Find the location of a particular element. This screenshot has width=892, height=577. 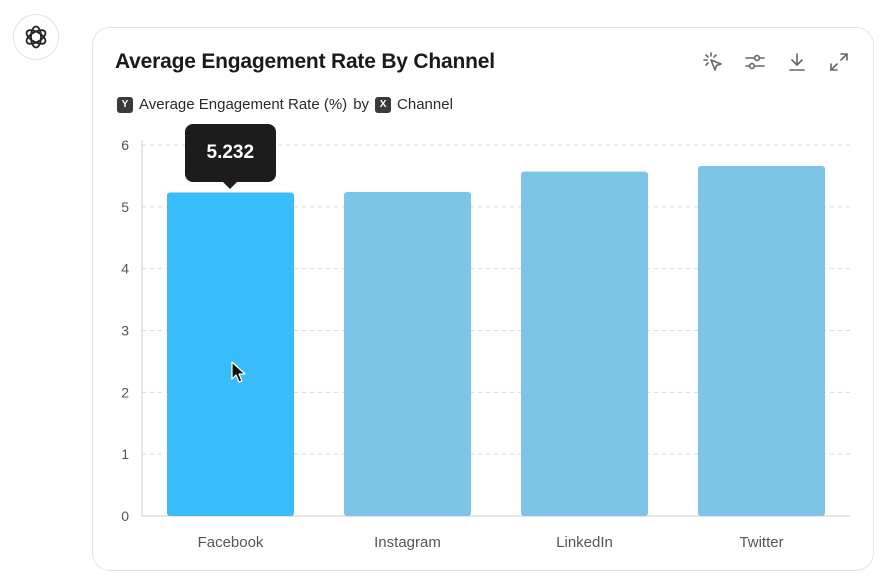

y-tick-label: 5 is located at coordinates (125, 207).